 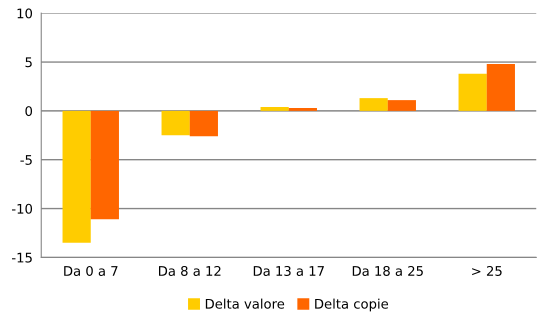 I want to click on y-tick-label: -15, so click(x=22, y=257).